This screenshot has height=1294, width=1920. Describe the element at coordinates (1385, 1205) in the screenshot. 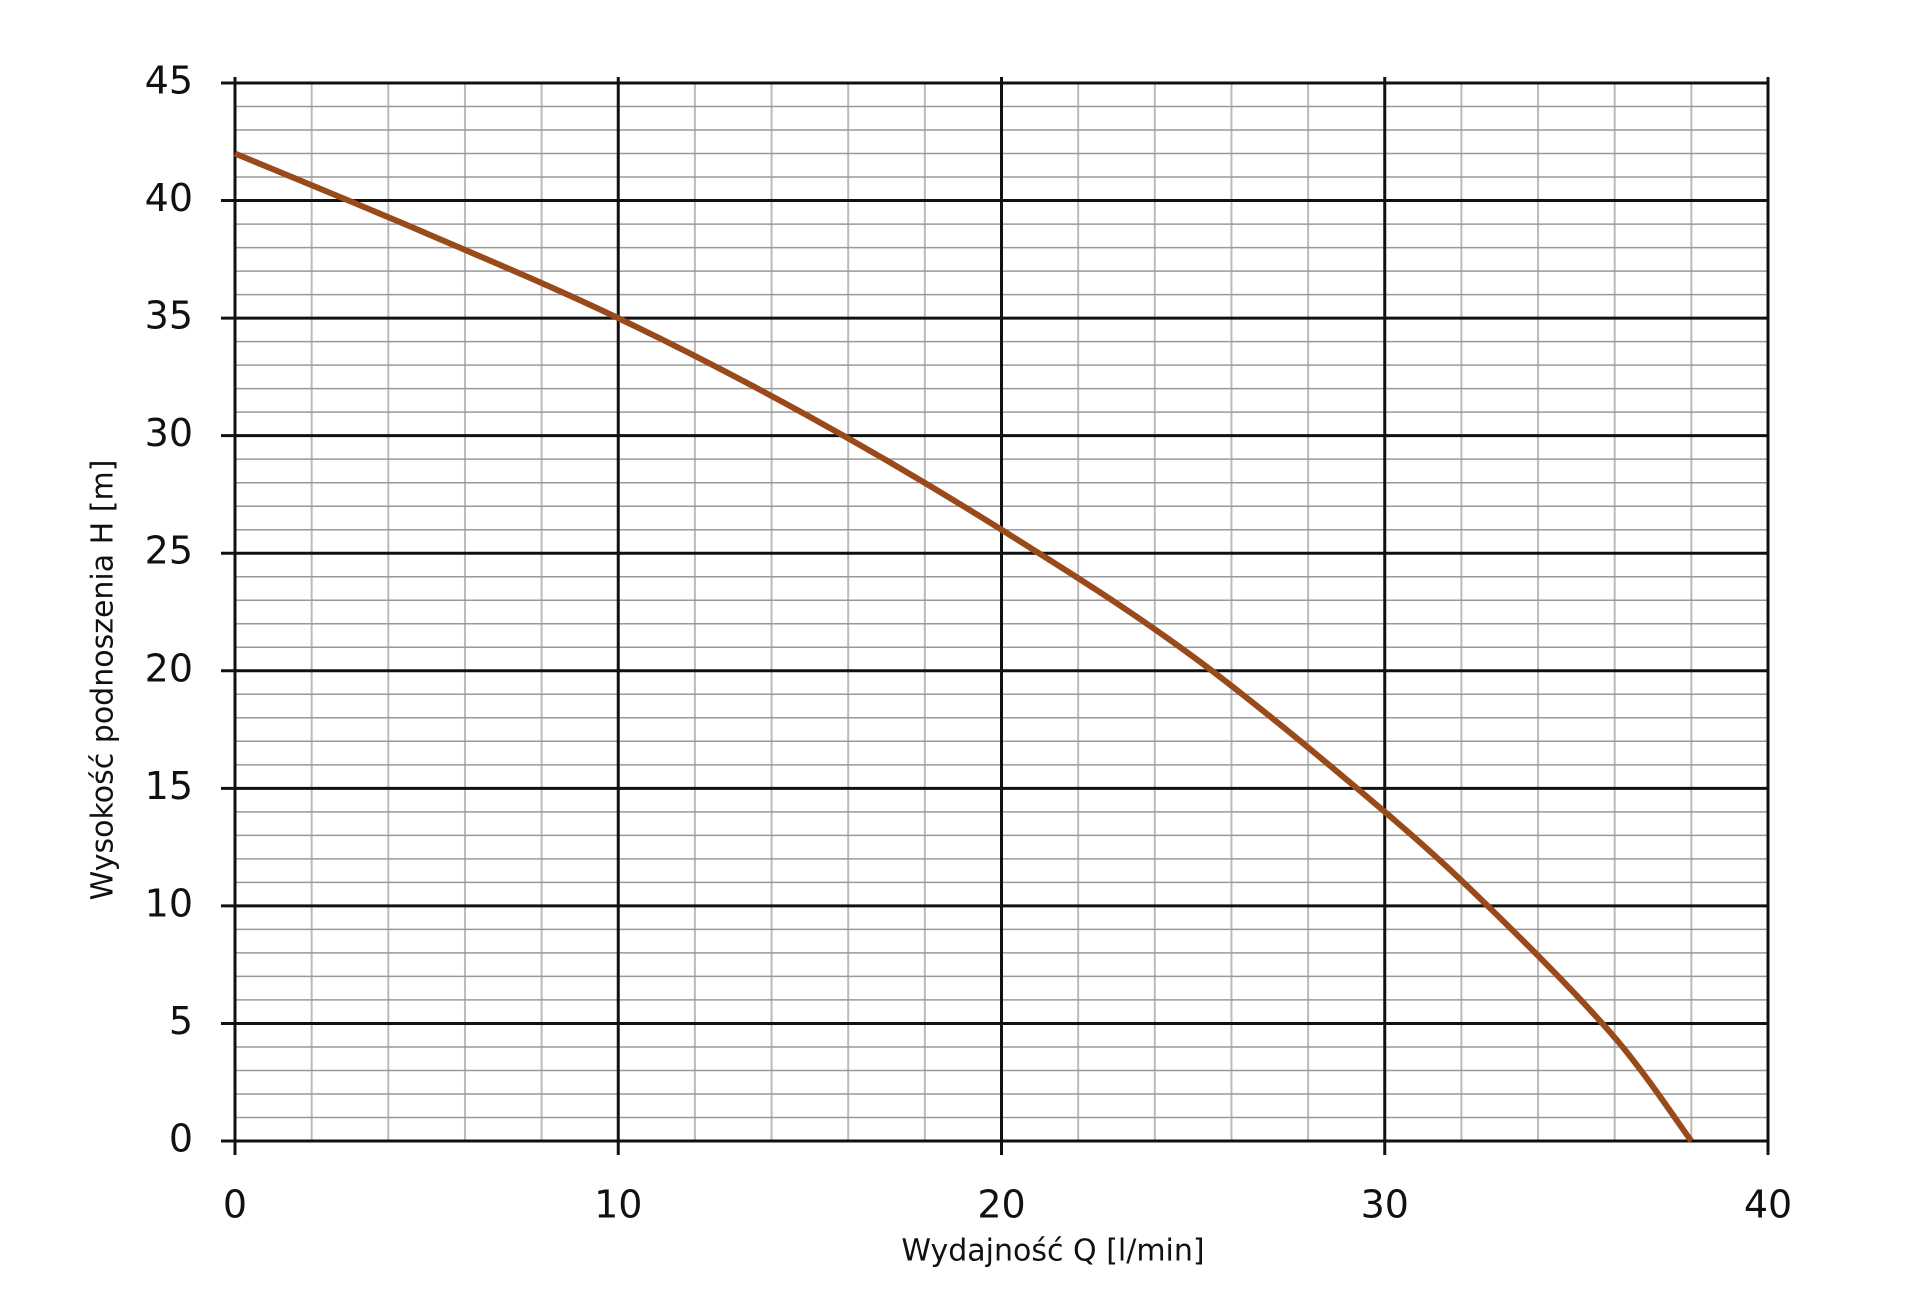

I see `x-tick-label: 30` at that location.